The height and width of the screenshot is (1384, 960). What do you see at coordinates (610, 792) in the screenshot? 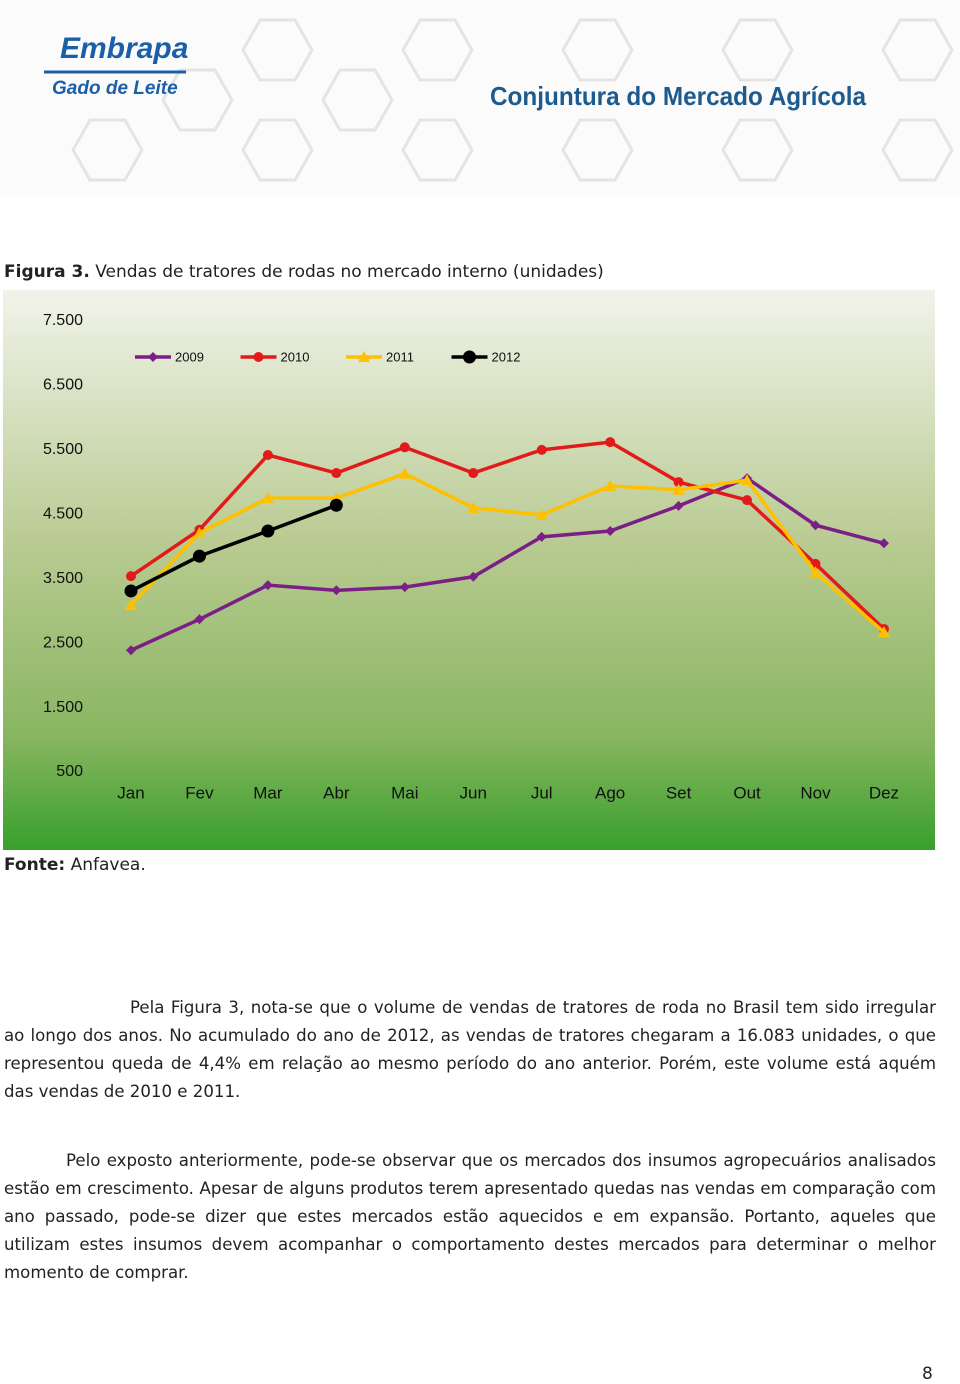
I see `x-tick-label: Ago` at bounding box center [610, 792].